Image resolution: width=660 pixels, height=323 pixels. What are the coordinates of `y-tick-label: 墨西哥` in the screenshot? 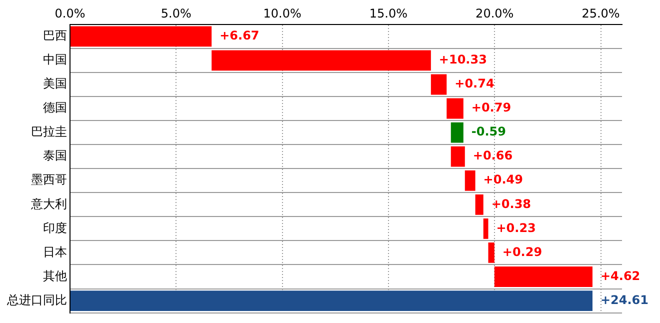 It's located at (49, 179).